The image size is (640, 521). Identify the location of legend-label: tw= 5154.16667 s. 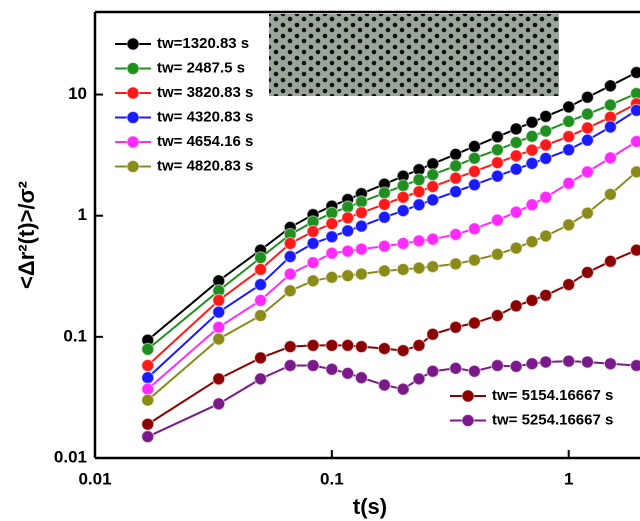
(552, 395).